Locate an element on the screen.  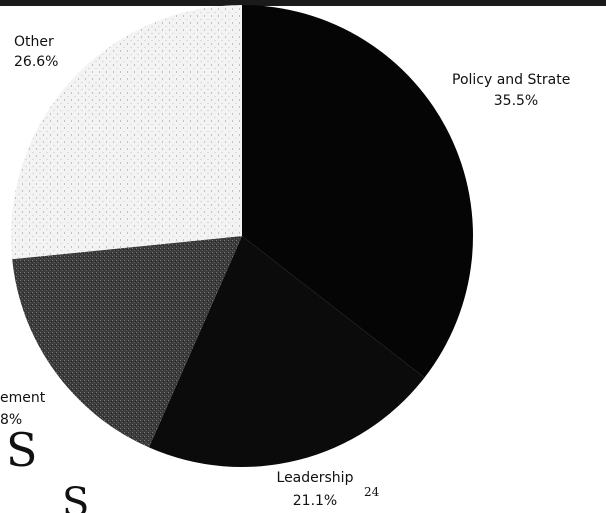
label-policy: Policy and Strate is located at coordinates (511, 80).